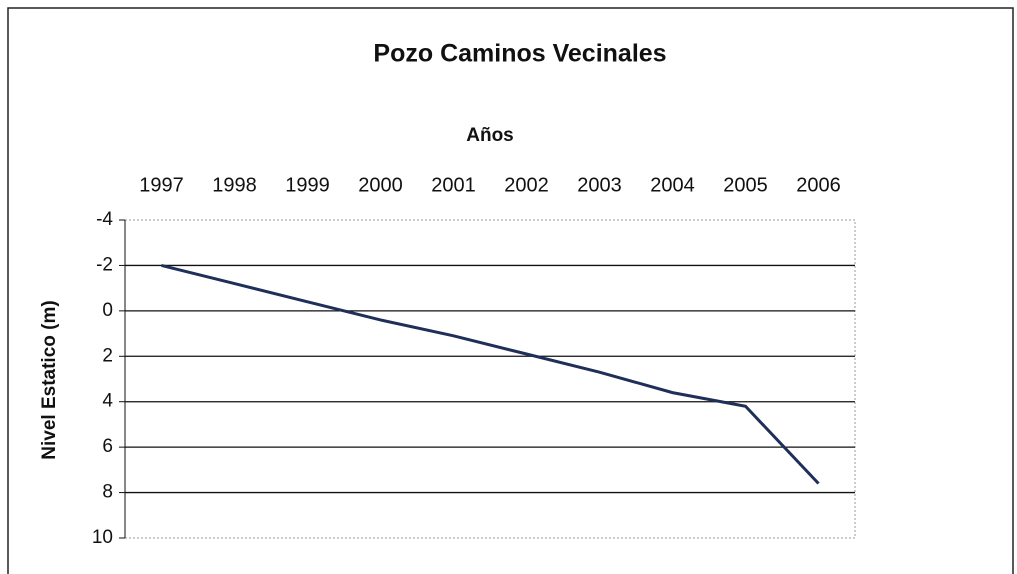 This screenshot has height=574, width=1017. I want to click on y-tick-label: -4, so click(104, 219).